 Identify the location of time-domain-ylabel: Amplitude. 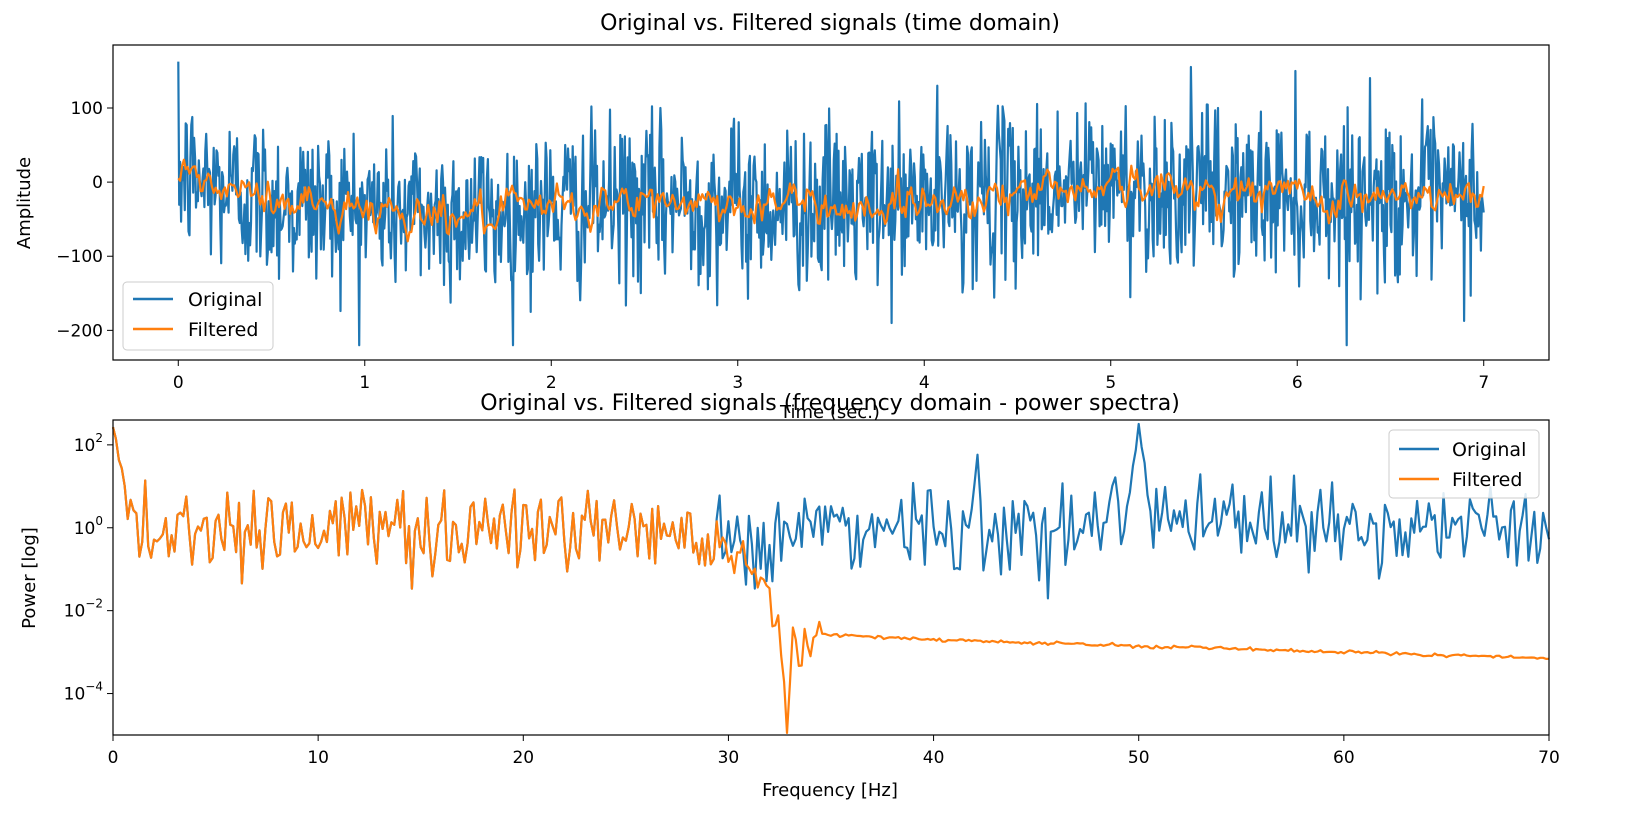
(24, 203).